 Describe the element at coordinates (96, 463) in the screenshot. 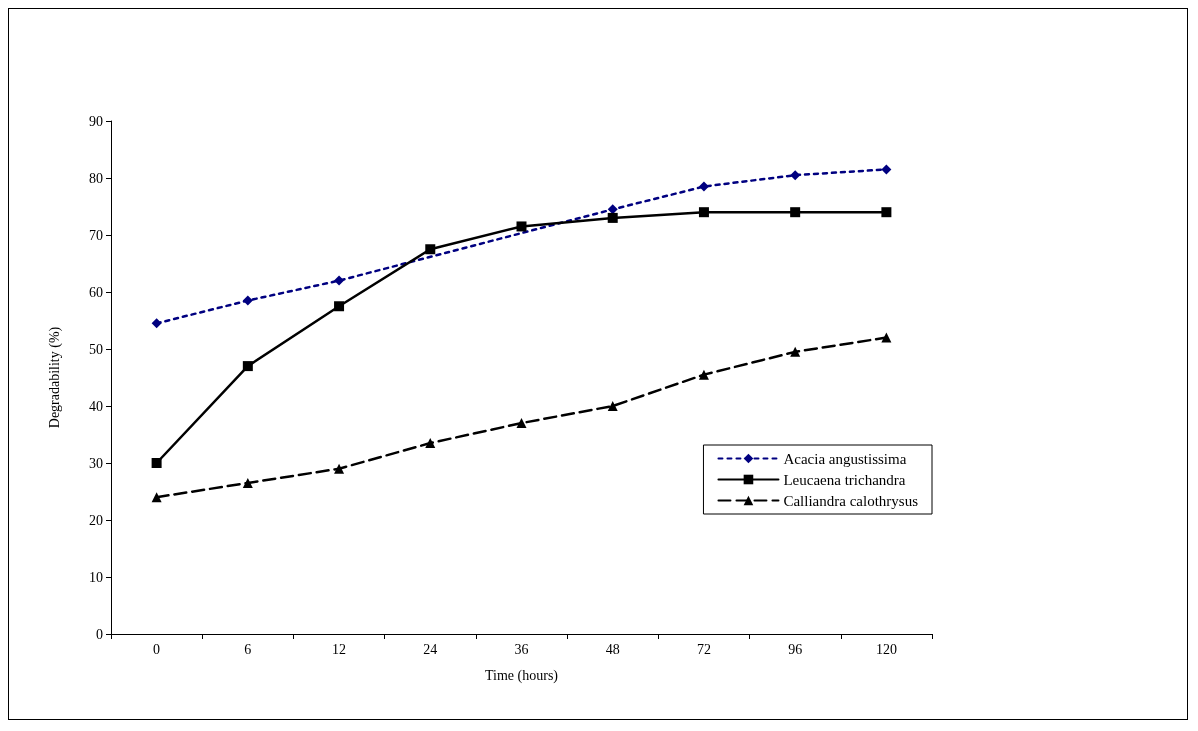

I see `y-tick-label: 30` at that location.